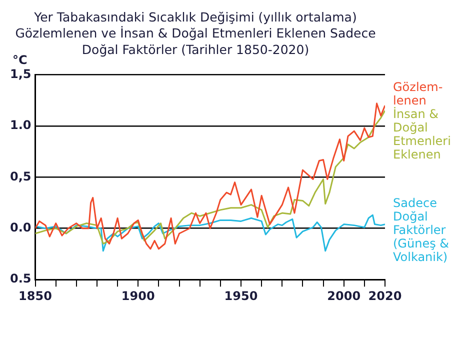 This screenshot has height=337, width=472. I want to click on series-label: Sadece Doğal Faktörler (Güneş & Volkanik), so click(421, 230).